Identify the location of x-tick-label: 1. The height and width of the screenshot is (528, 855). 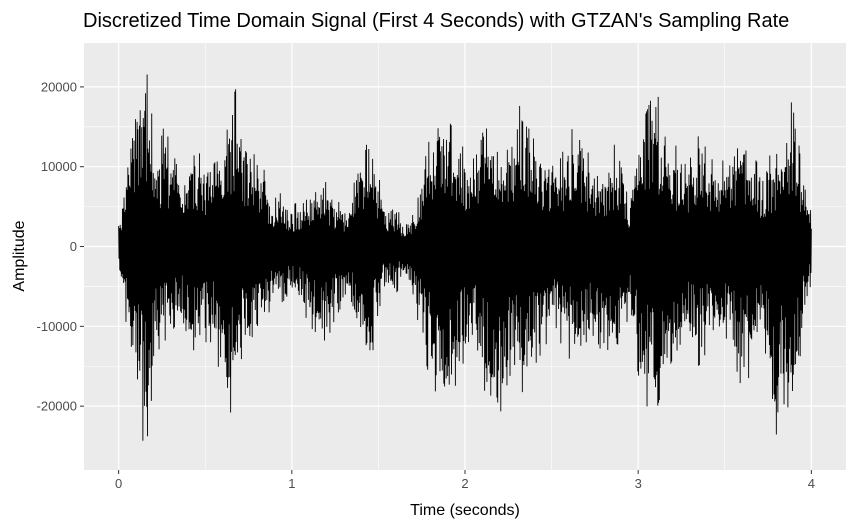
(291, 483).